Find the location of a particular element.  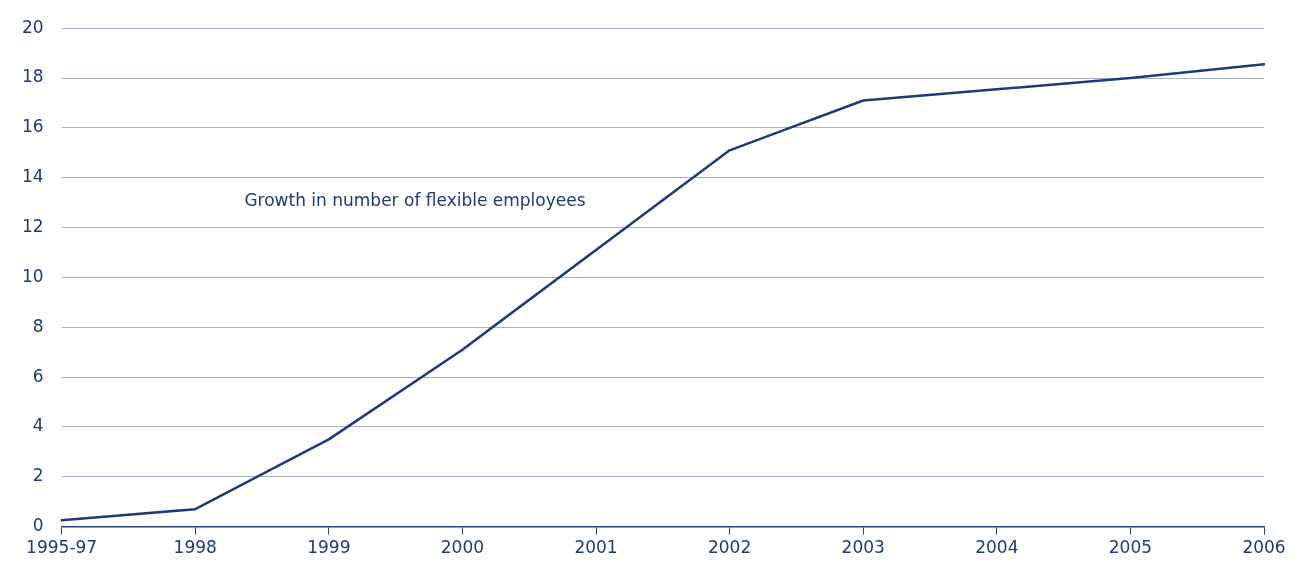

y-tick-label: 20 is located at coordinates (32, 26).